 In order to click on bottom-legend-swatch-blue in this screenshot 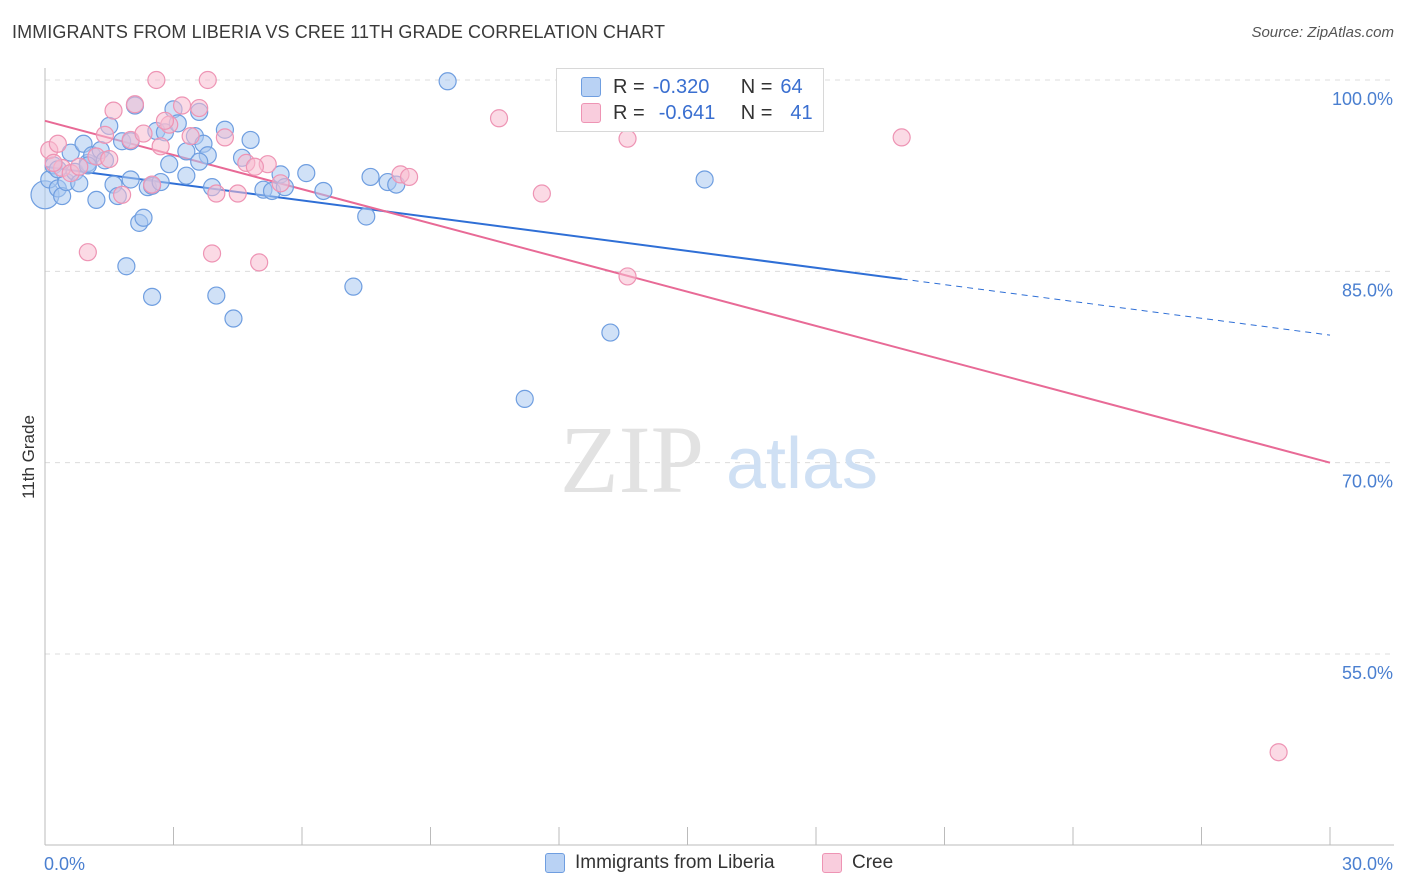, I will do `click(555, 863)`.